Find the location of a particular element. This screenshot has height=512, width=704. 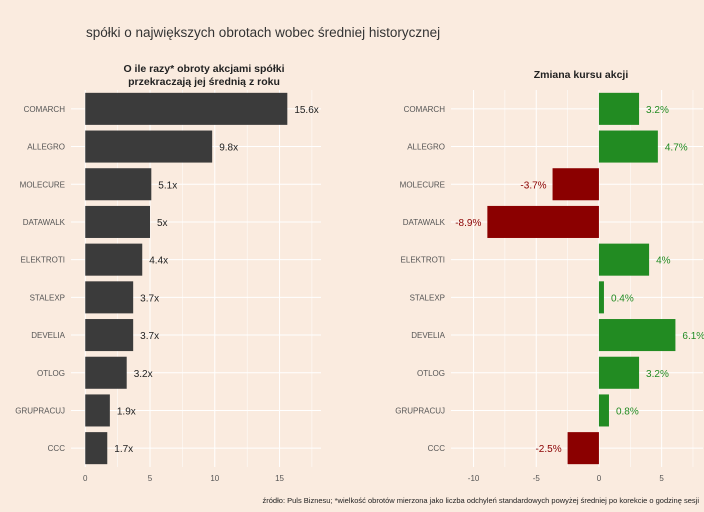

left-data-label: 1.7x is located at coordinates (123, 449).